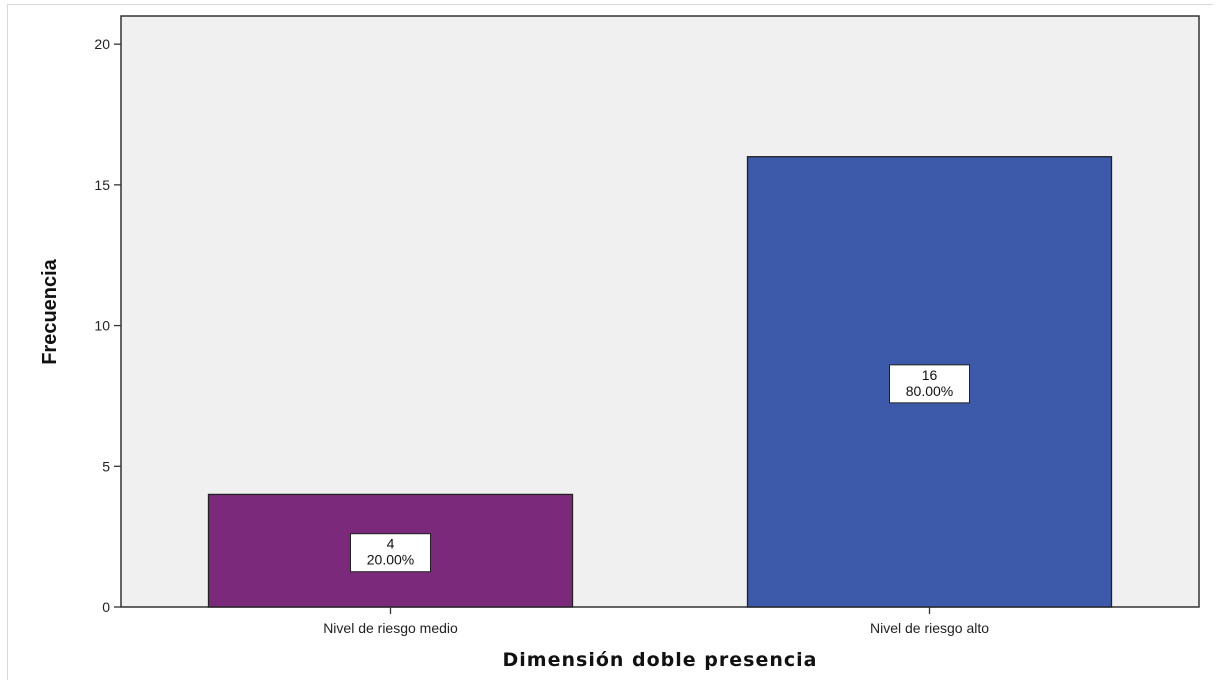  What do you see at coordinates (929, 628) in the screenshot?
I see `x-tick-label: Nivel de riesgo alto` at bounding box center [929, 628].